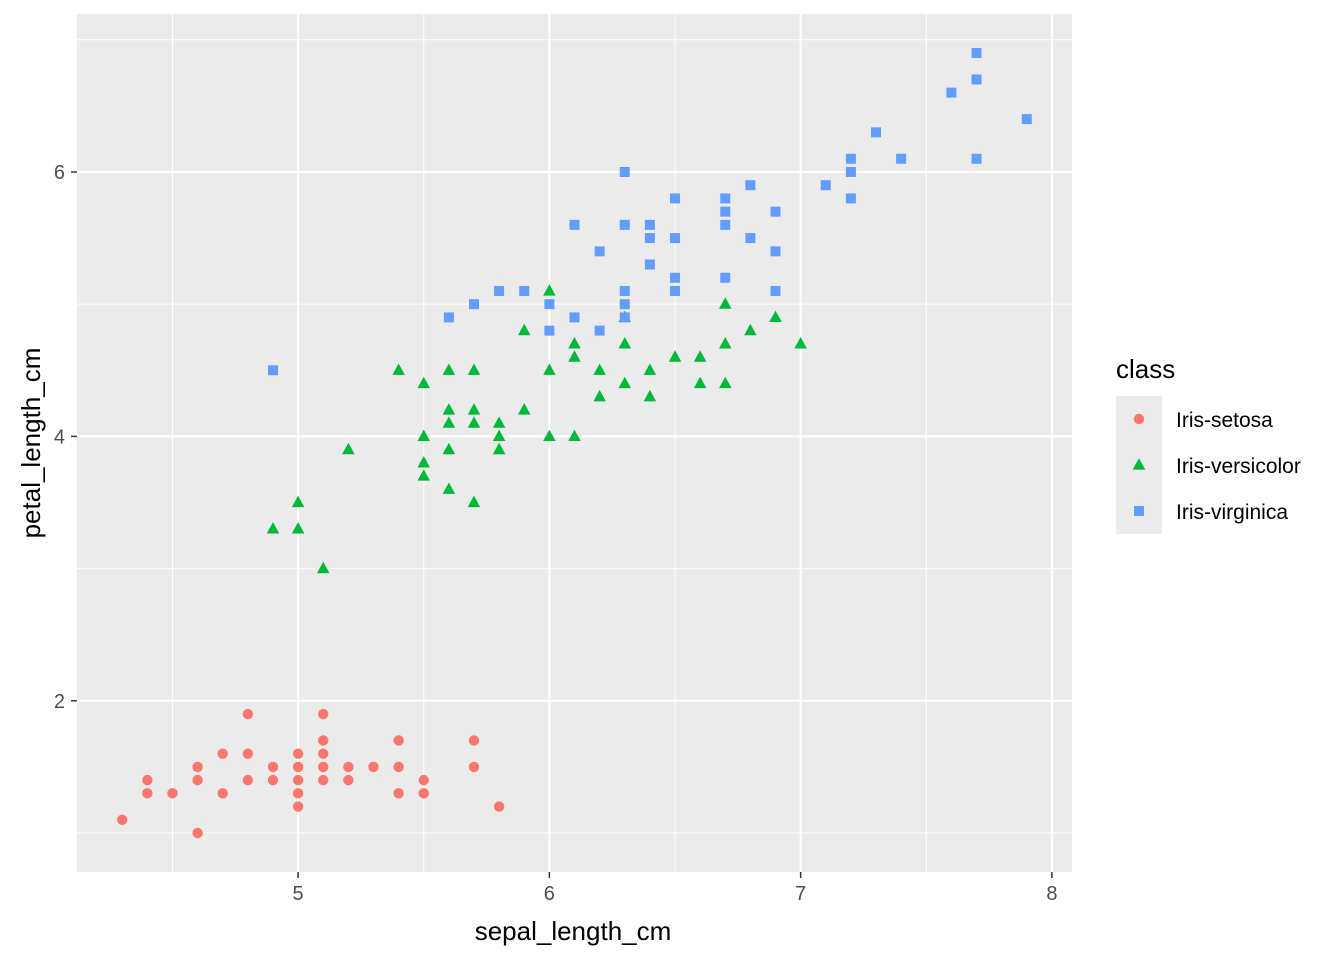 The image size is (1344, 960). I want to click on legend-title: class, so click(1145, 369).